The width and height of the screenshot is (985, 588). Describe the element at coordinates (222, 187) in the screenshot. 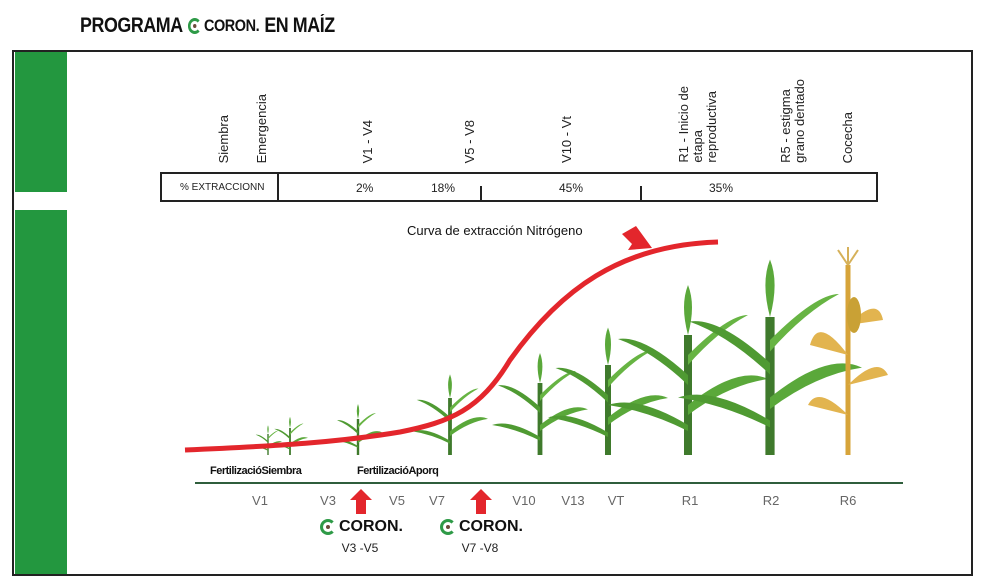

I see `table-header: % EXTRACCIONN` at that location.